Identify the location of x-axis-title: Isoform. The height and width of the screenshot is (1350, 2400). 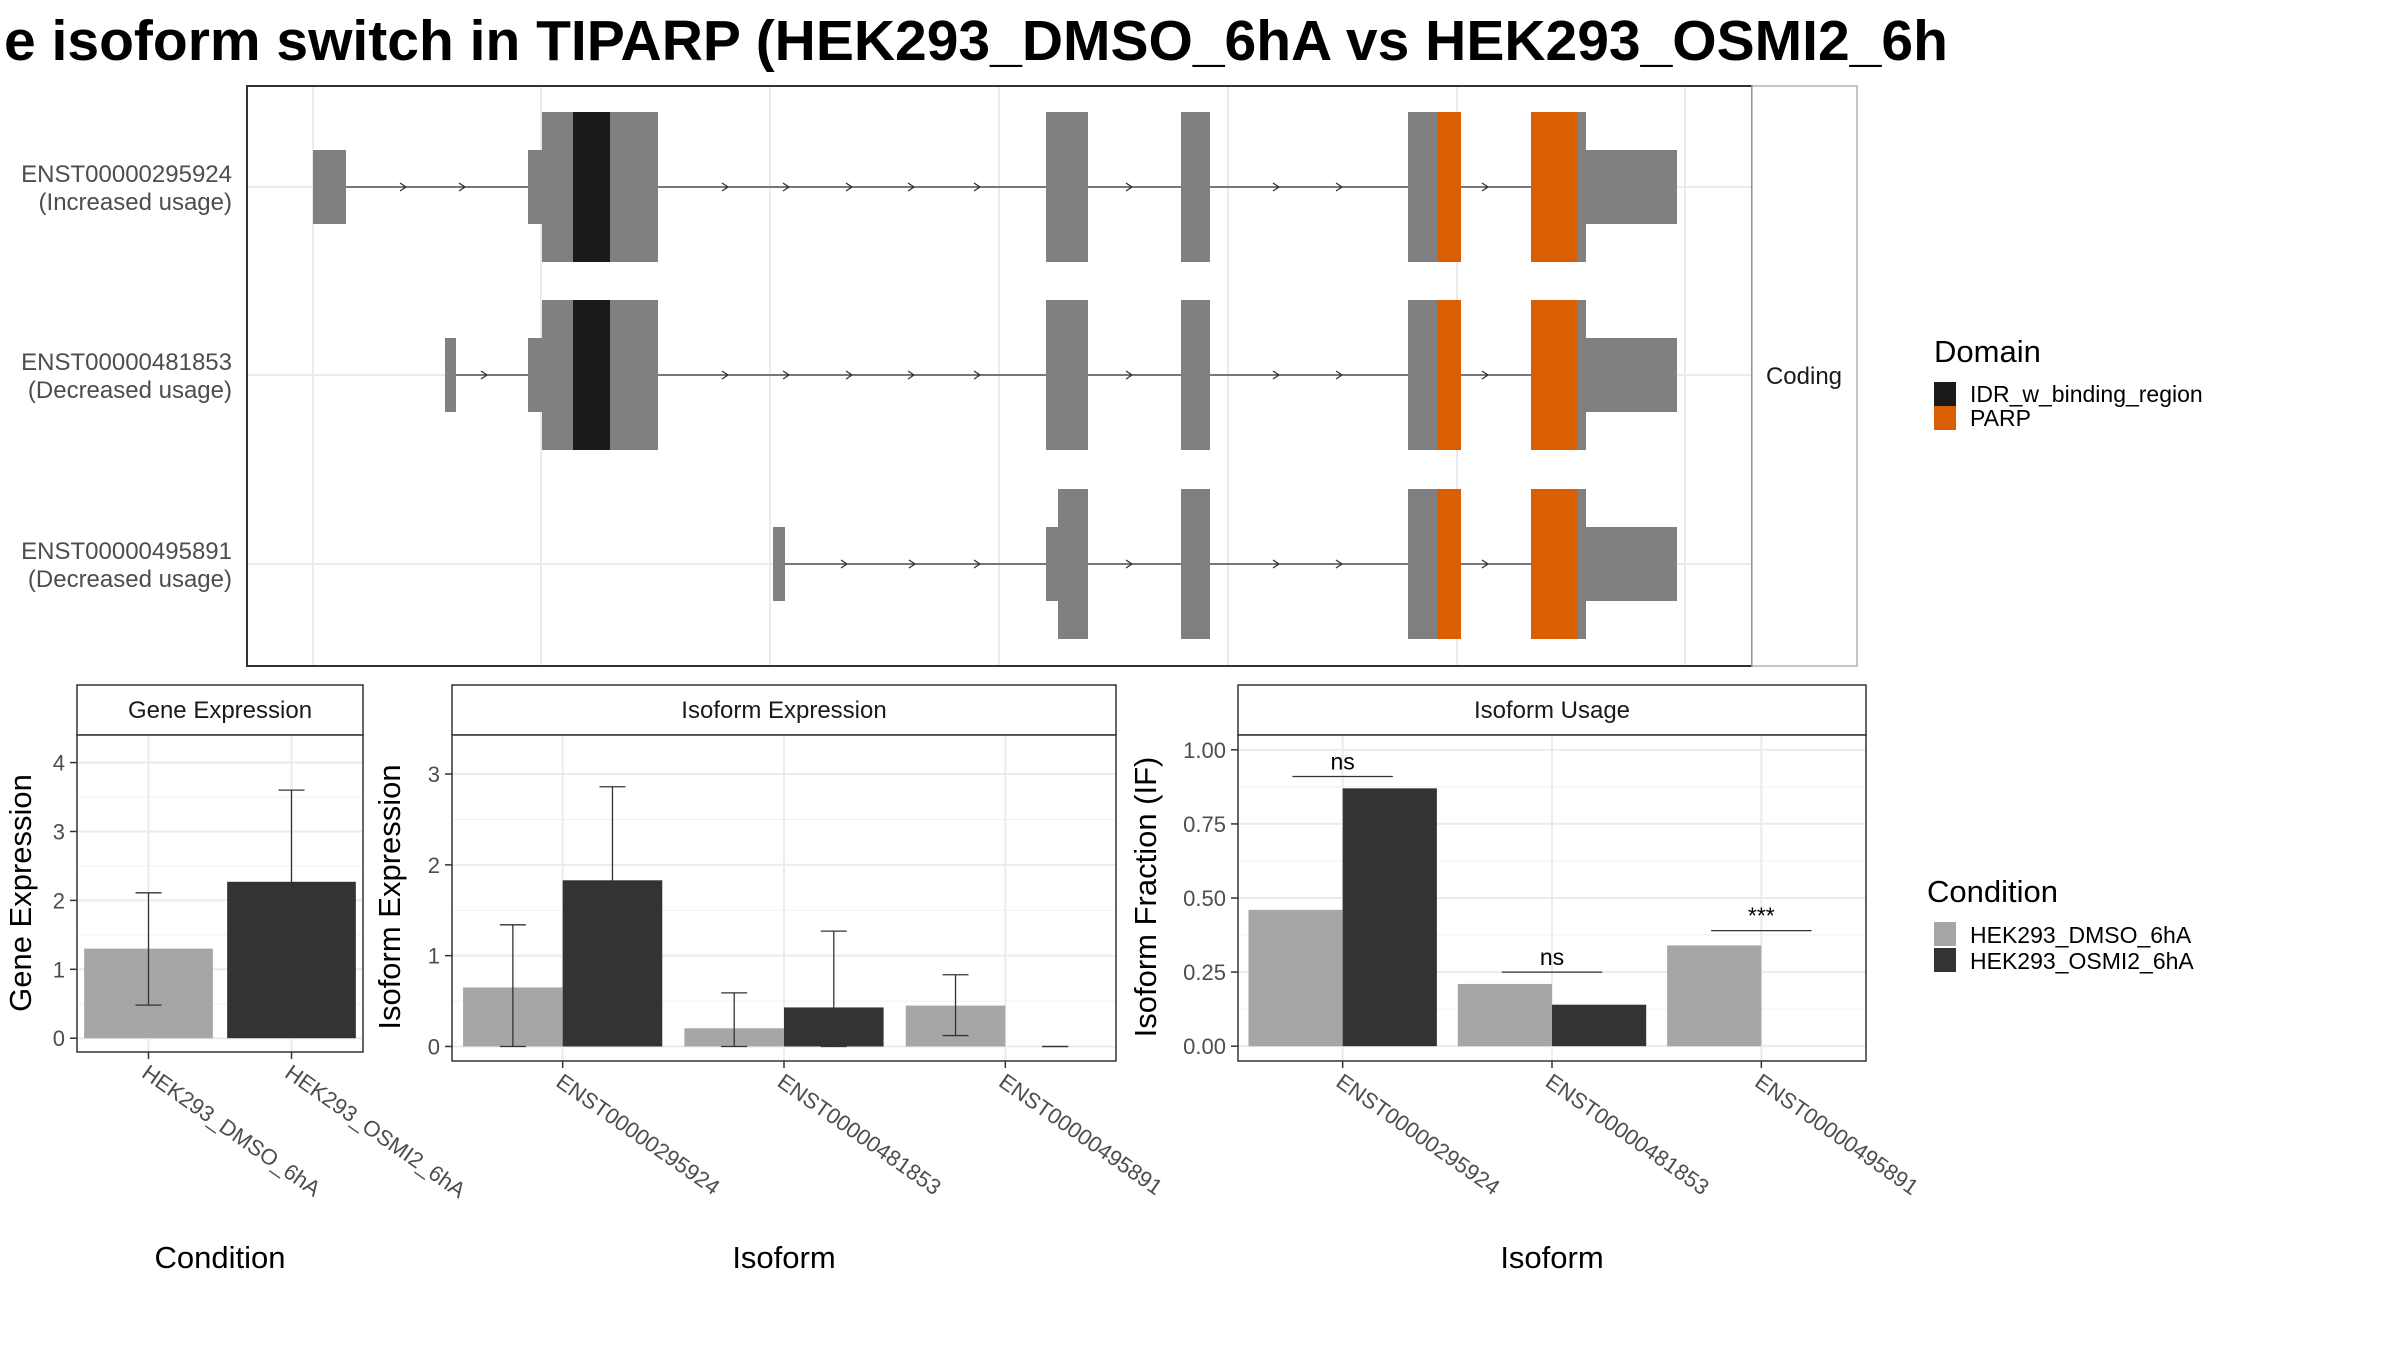
(783, 1257).